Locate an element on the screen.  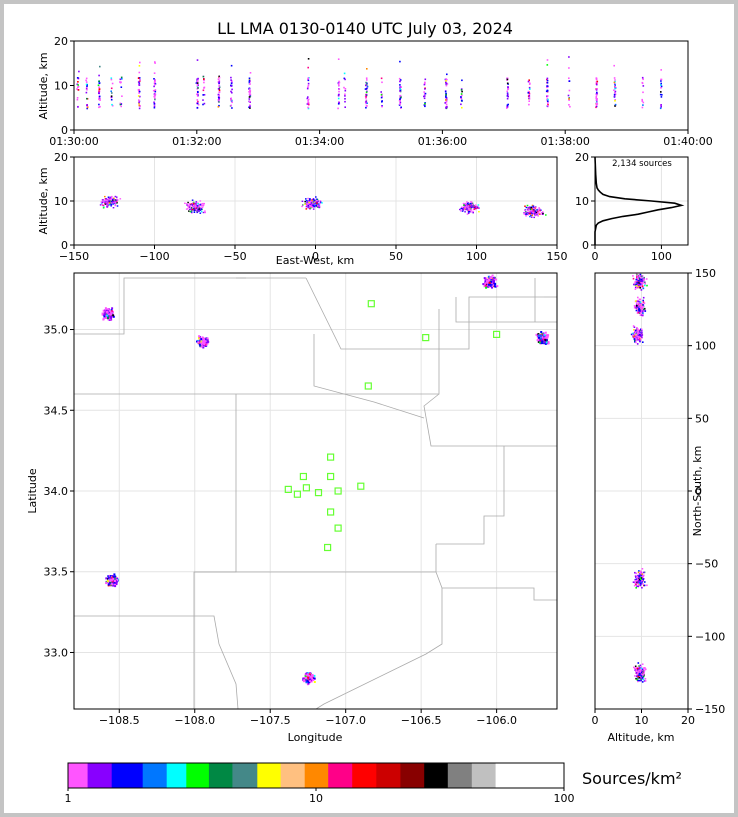
time-height-x-tick-label: 01:30:00 is located at coordinates (73, 141).